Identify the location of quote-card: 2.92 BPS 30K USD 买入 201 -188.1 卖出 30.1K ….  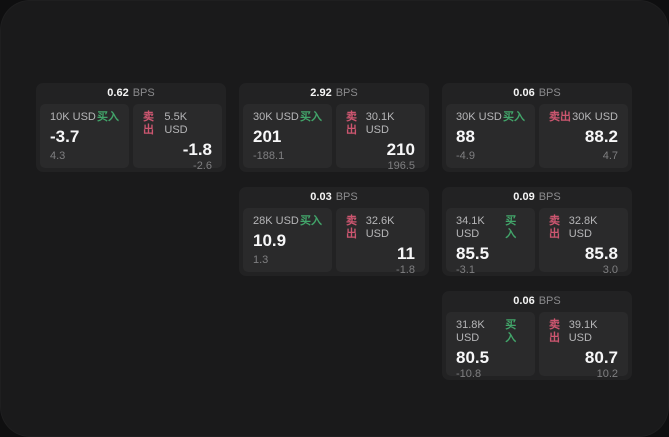
(334, 127).